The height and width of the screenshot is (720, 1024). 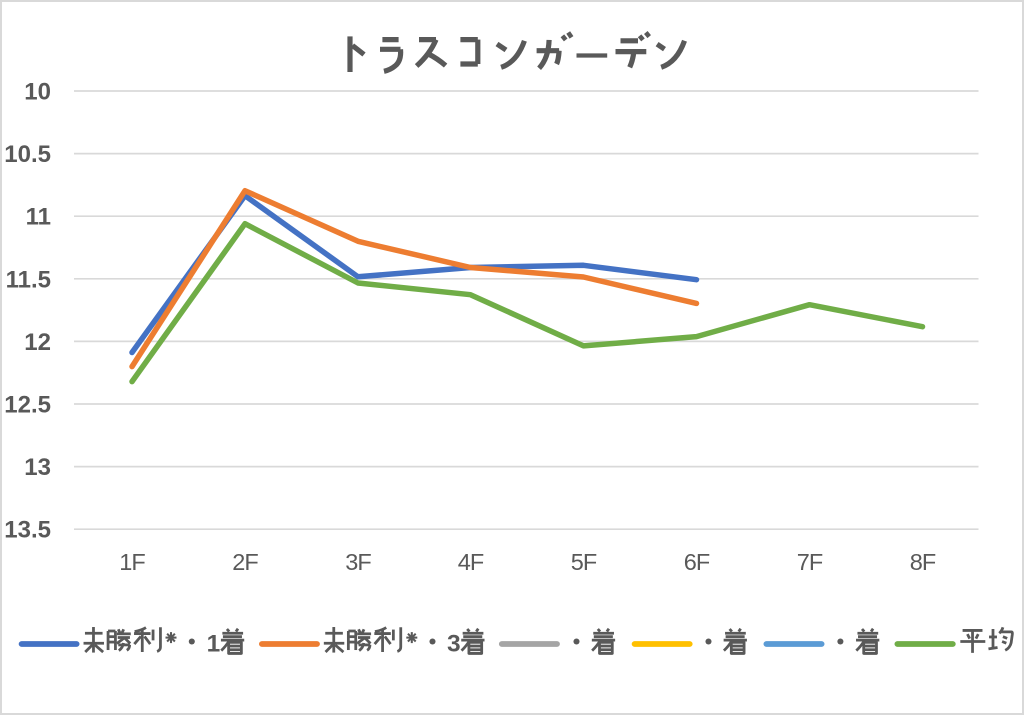 What do you see at coordinates (37, 92) in the screenshot?
I see `svg-text: 10` at bounding box center [37, 92].